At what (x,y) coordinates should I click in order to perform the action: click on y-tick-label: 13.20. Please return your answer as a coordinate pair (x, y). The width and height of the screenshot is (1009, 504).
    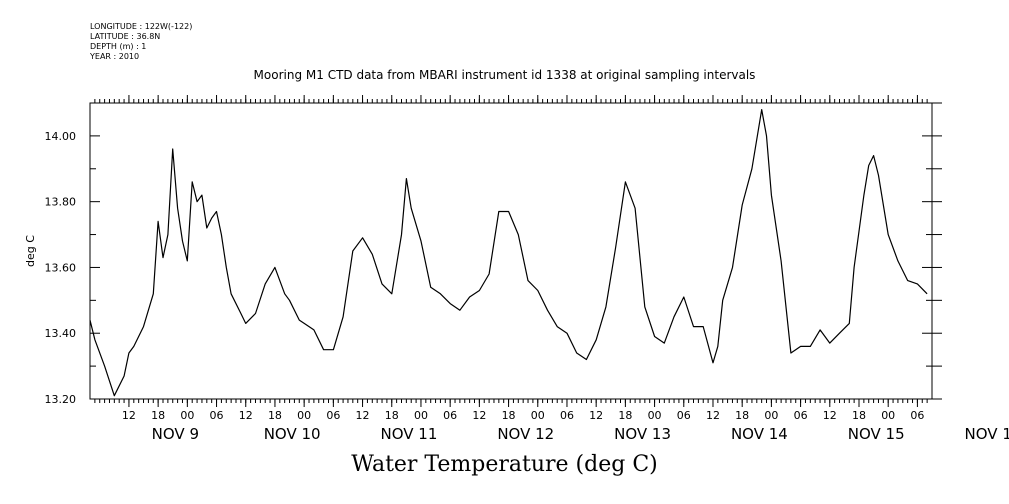
    Looking at the image, I should click on (61, 399).